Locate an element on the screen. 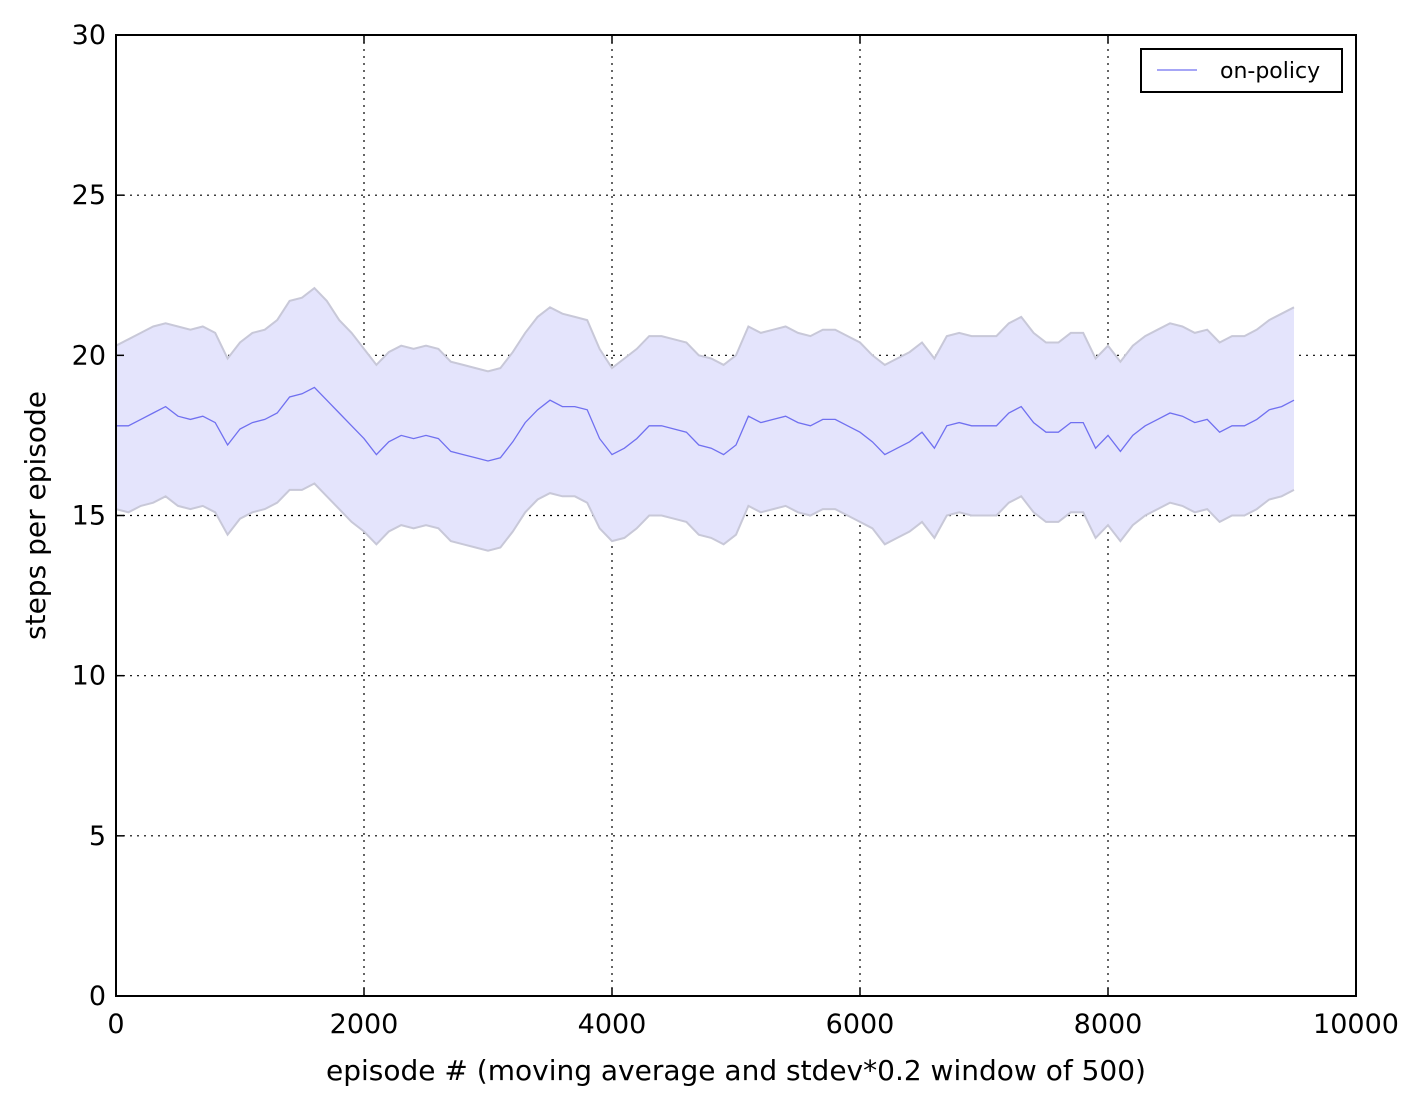 The height and width of the screenshot is (1107, 1425). y-tick-label-0: 0 is located at coordinates (97, 996).